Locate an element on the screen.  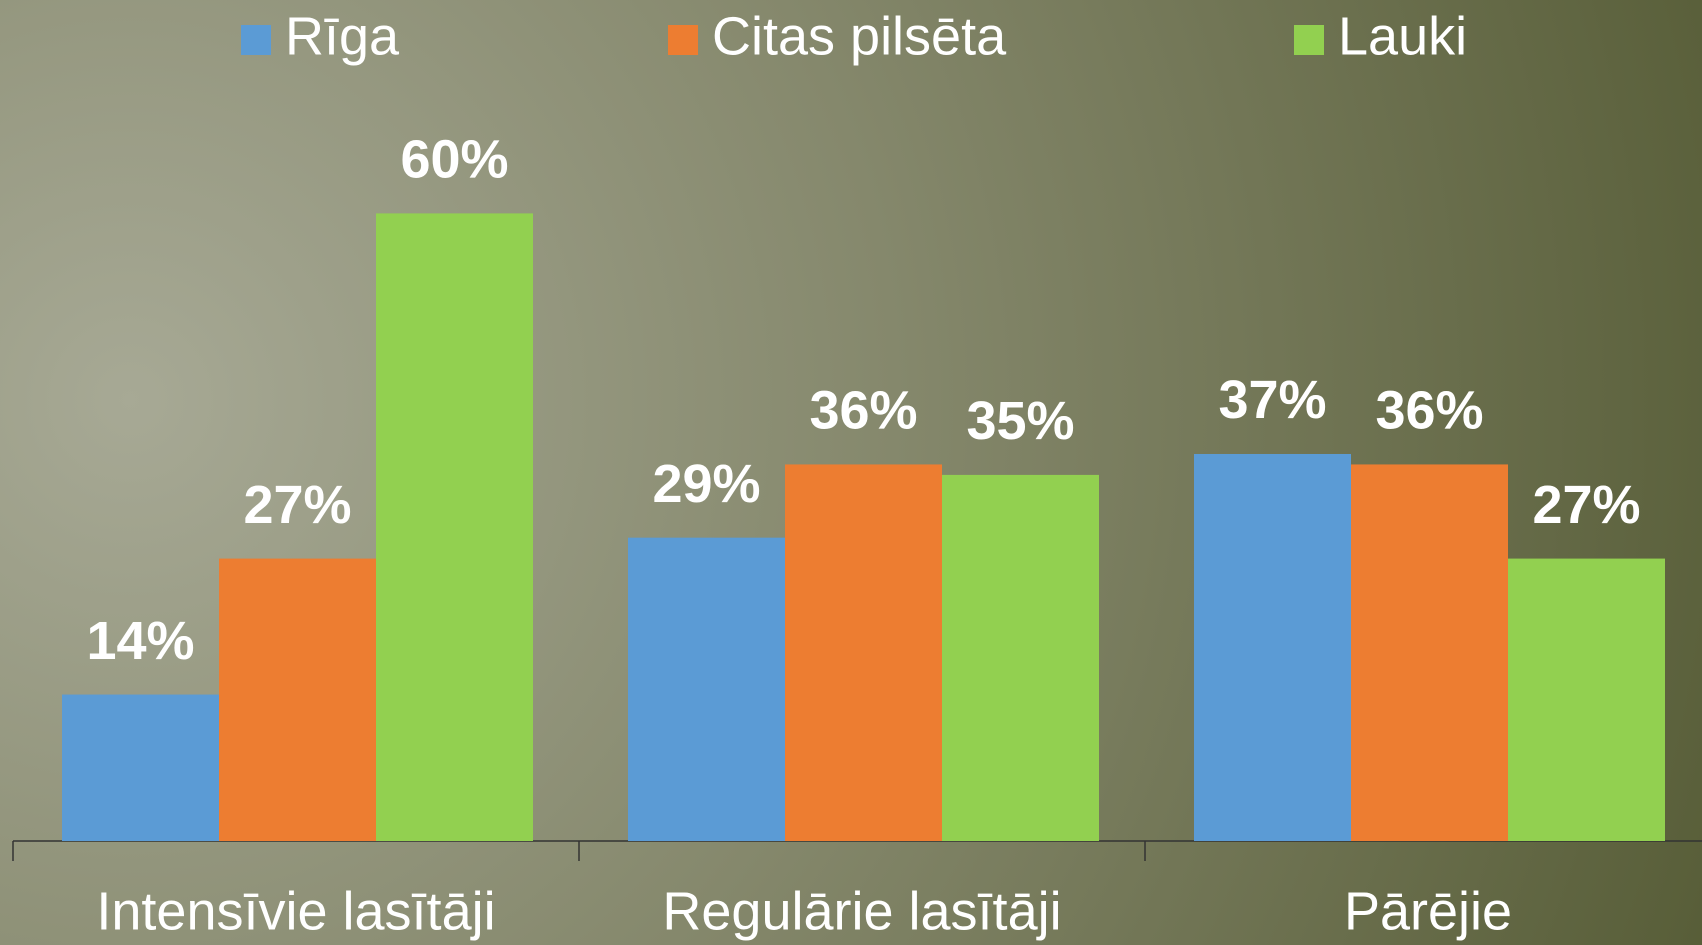
legend-label: Rīga is located at coordinates (342, 36).